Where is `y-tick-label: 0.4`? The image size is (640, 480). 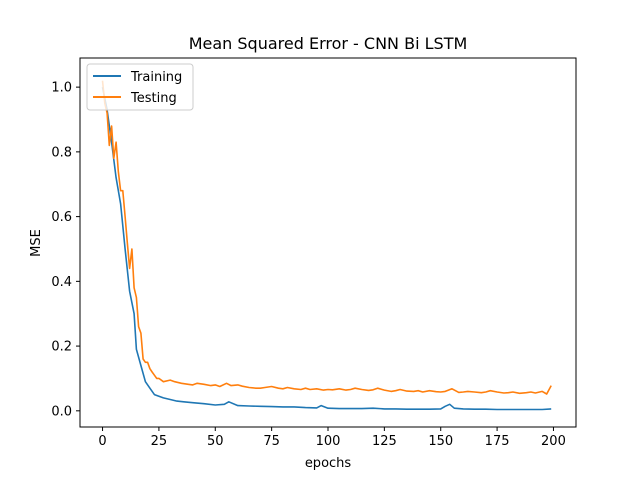
y-tick-label: 0.4 is located at coordinates (61, 282).